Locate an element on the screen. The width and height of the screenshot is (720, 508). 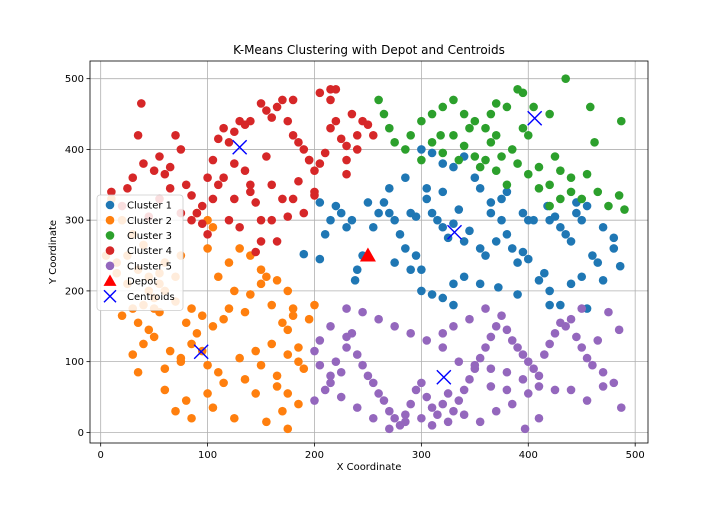
legend-label: Depot is located at coordinates (142, 282).